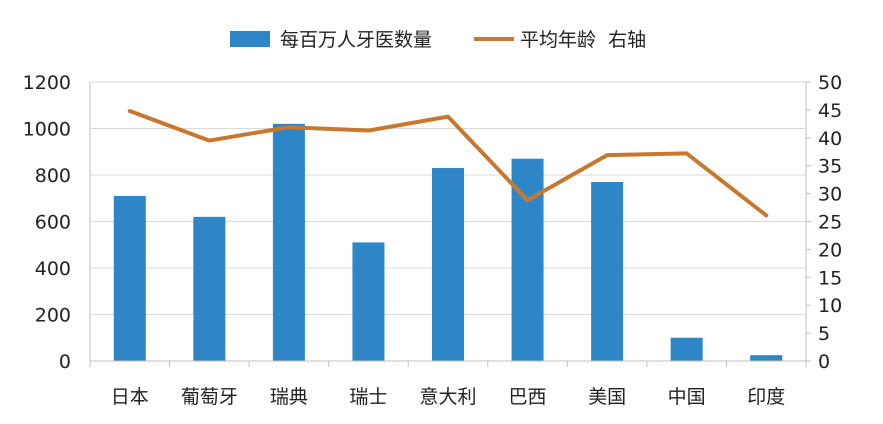 This screenshot has width=883, height=424. I want to click on legend: 每百万人牙医数量 平均年龄 右轴, so click(438, 40).